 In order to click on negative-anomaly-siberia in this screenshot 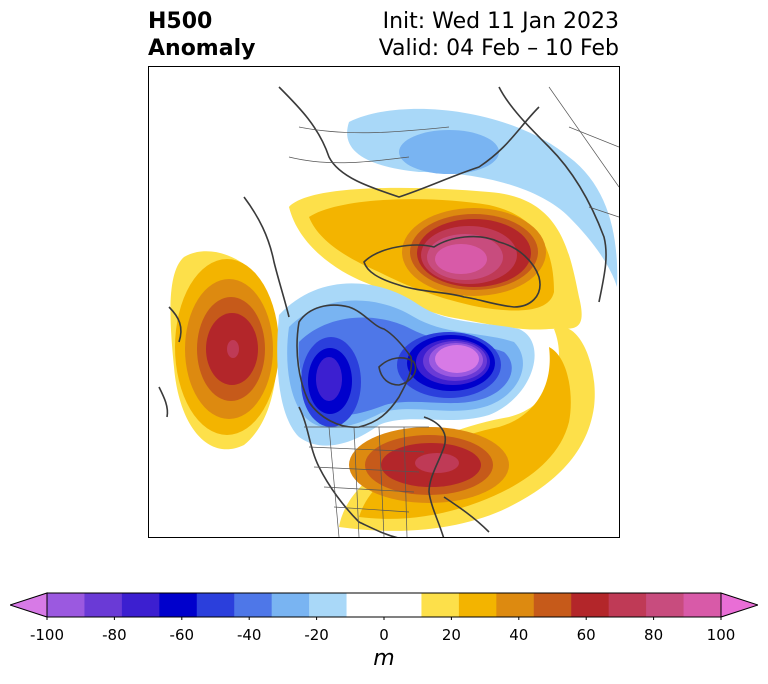, I will do `click(482, 197)`.